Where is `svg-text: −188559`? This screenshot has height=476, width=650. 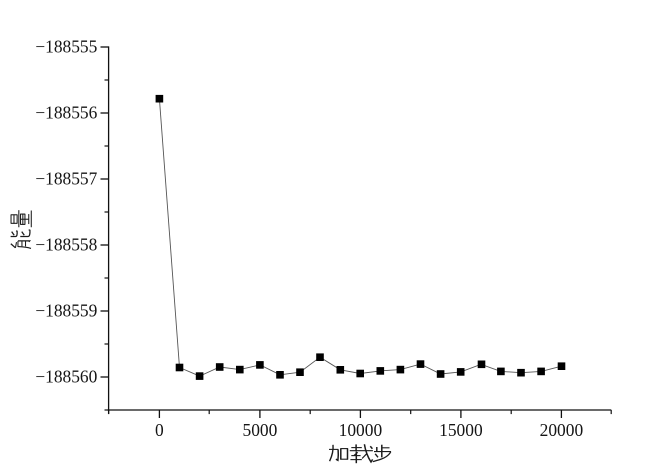
svg-text: −188559 is located at coordinates (66, 311).